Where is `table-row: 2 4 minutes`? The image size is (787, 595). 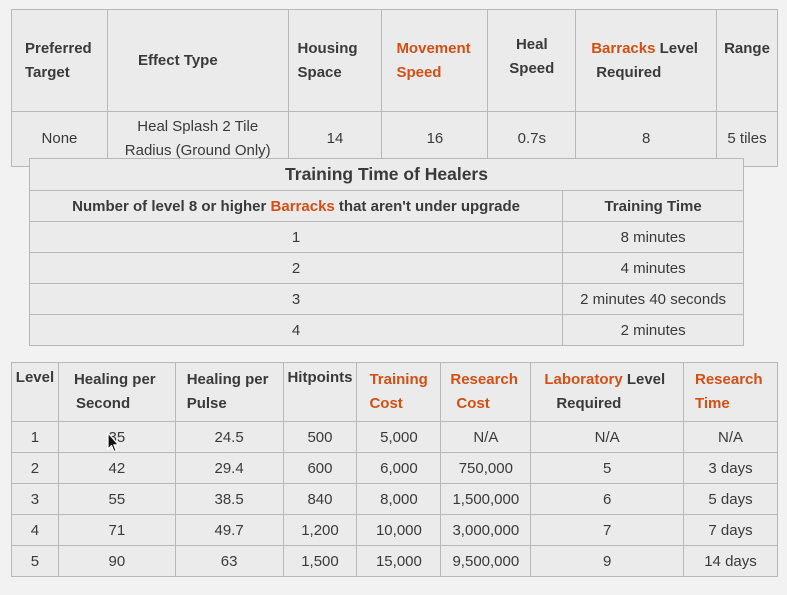 table-row: 2 4 minutes is located at coordinates (386, 268).